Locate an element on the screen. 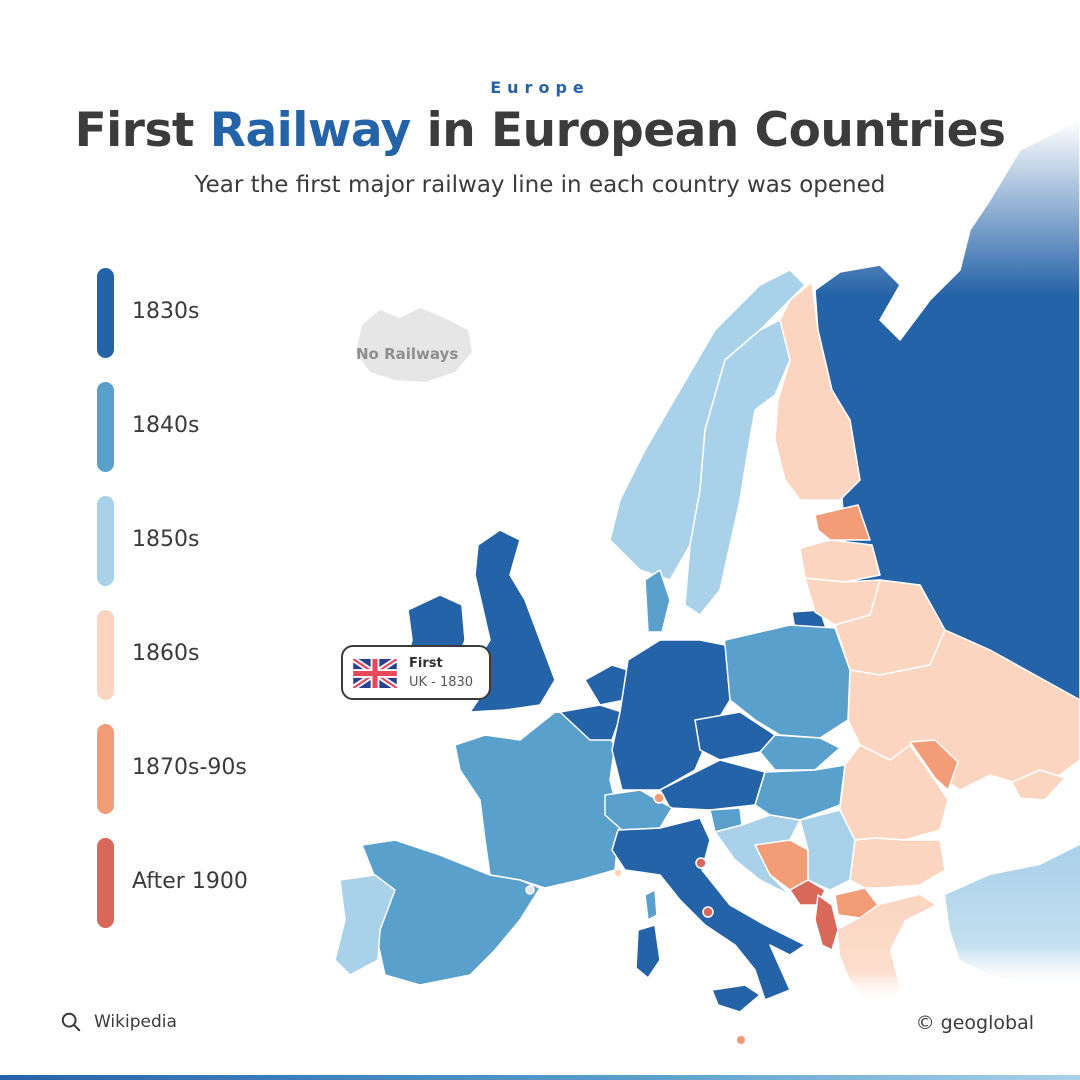  country-denmark is located at coordinates (657, 601).